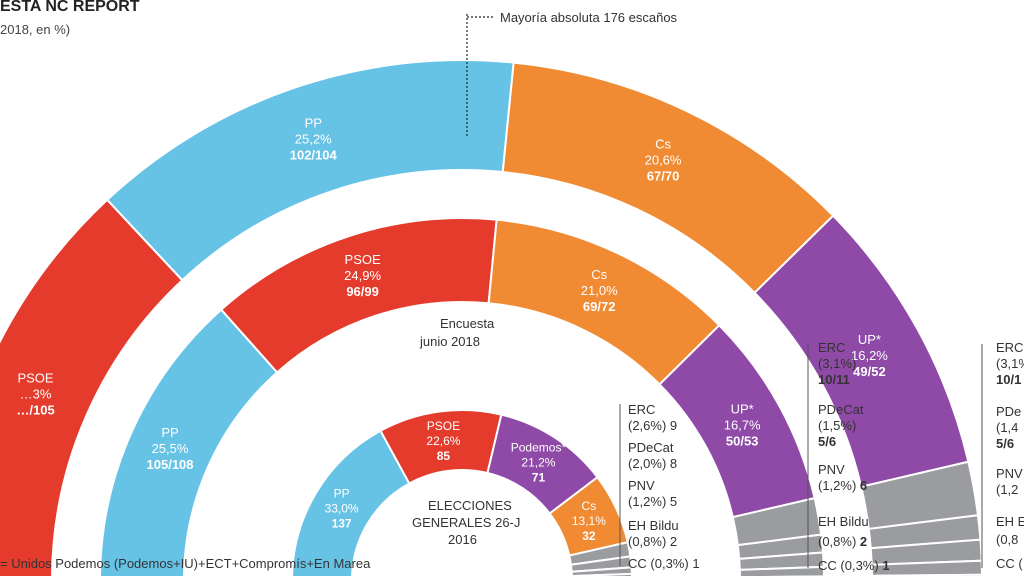 Image resolution: width=1024 pixels, height=576 pixels. Describe the element at coordinates (35, 378) in the screenshot. I see `outer-ring-label-psoe-0: PSOE` at that location.